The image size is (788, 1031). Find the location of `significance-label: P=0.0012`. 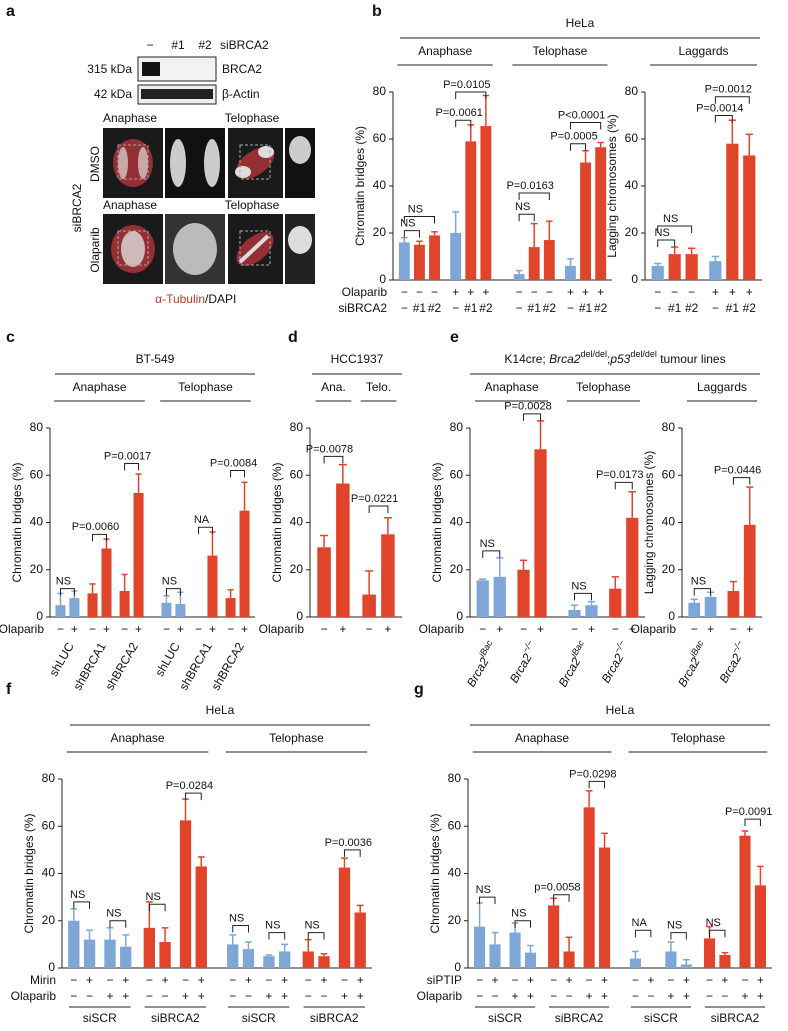

significance-label: P=0.0012 is located at coordinates (728, 90).